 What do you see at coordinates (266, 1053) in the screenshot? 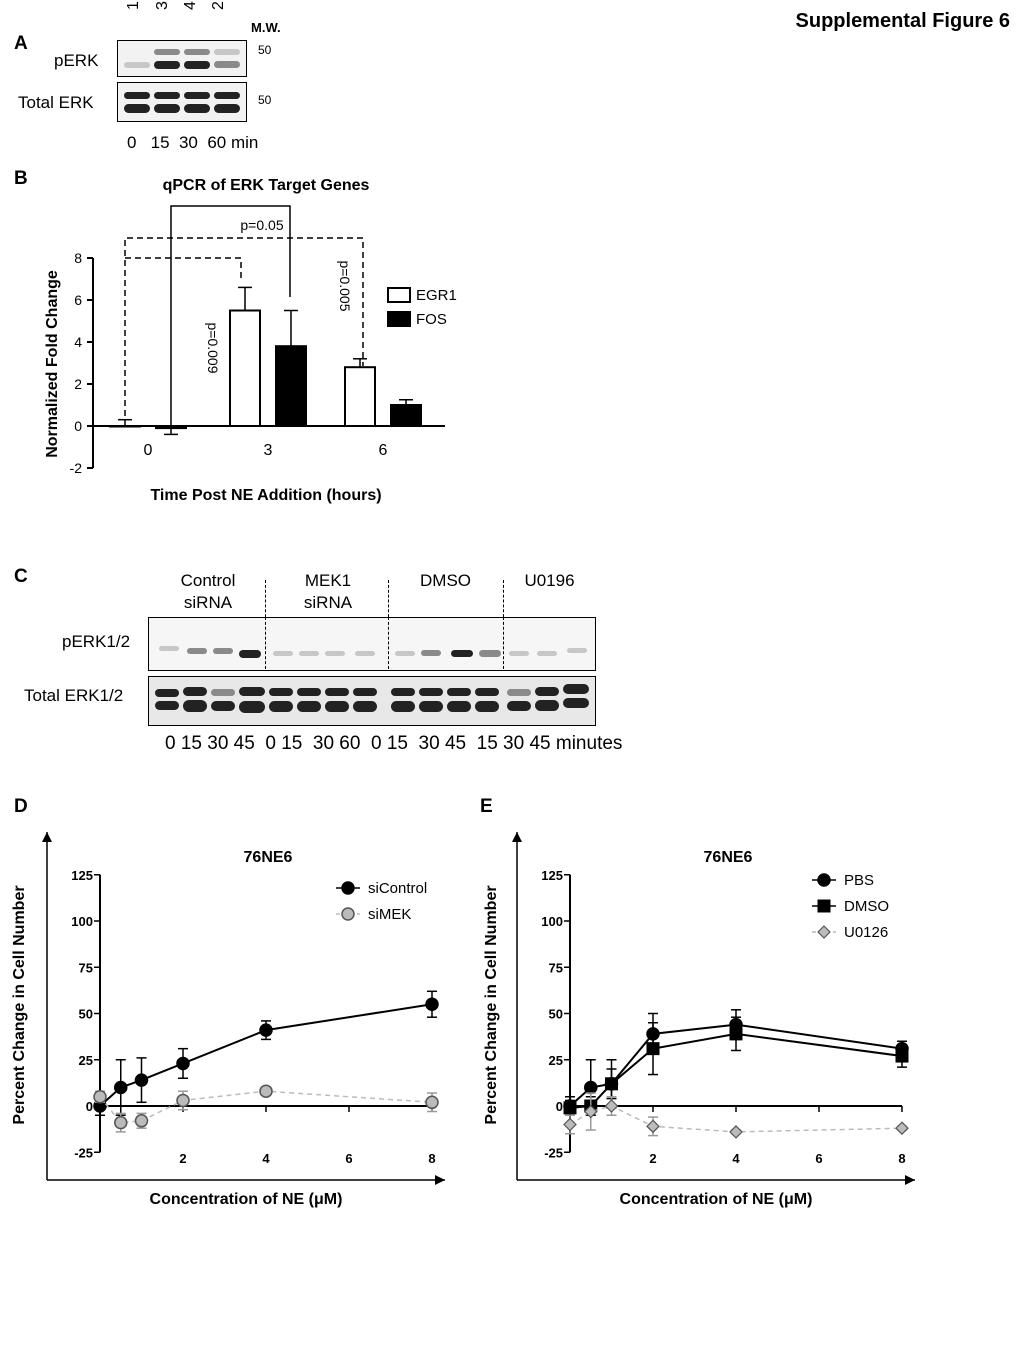
I see `series-sicontrol` at bounding box center [266, 1053].